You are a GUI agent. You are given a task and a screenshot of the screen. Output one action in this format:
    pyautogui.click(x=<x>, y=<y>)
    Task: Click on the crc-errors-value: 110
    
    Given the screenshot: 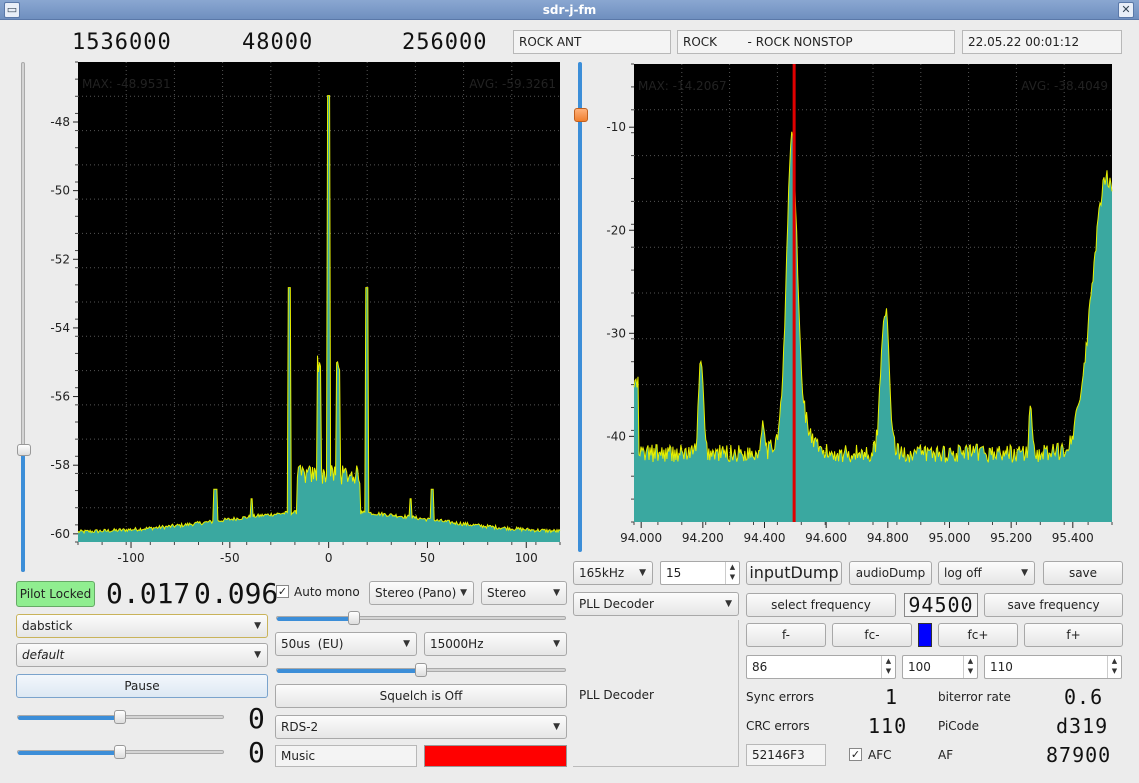 What is the action you would take?
    pyautogui.click(x=888, y=726)
    